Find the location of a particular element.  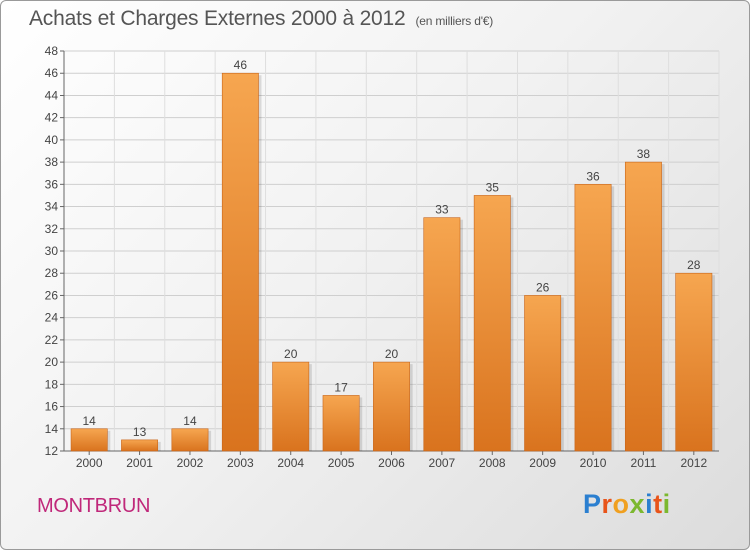

y-tick-label: 46 is located at coordinates (52, 73).